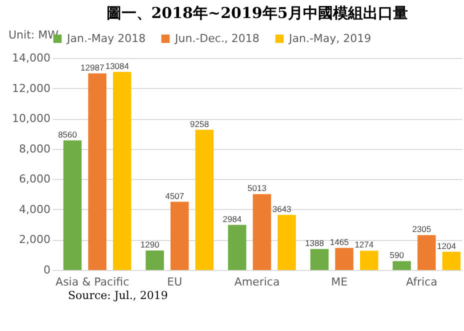  I want to click on y-tick-label: 4,000, so click(34, 209).